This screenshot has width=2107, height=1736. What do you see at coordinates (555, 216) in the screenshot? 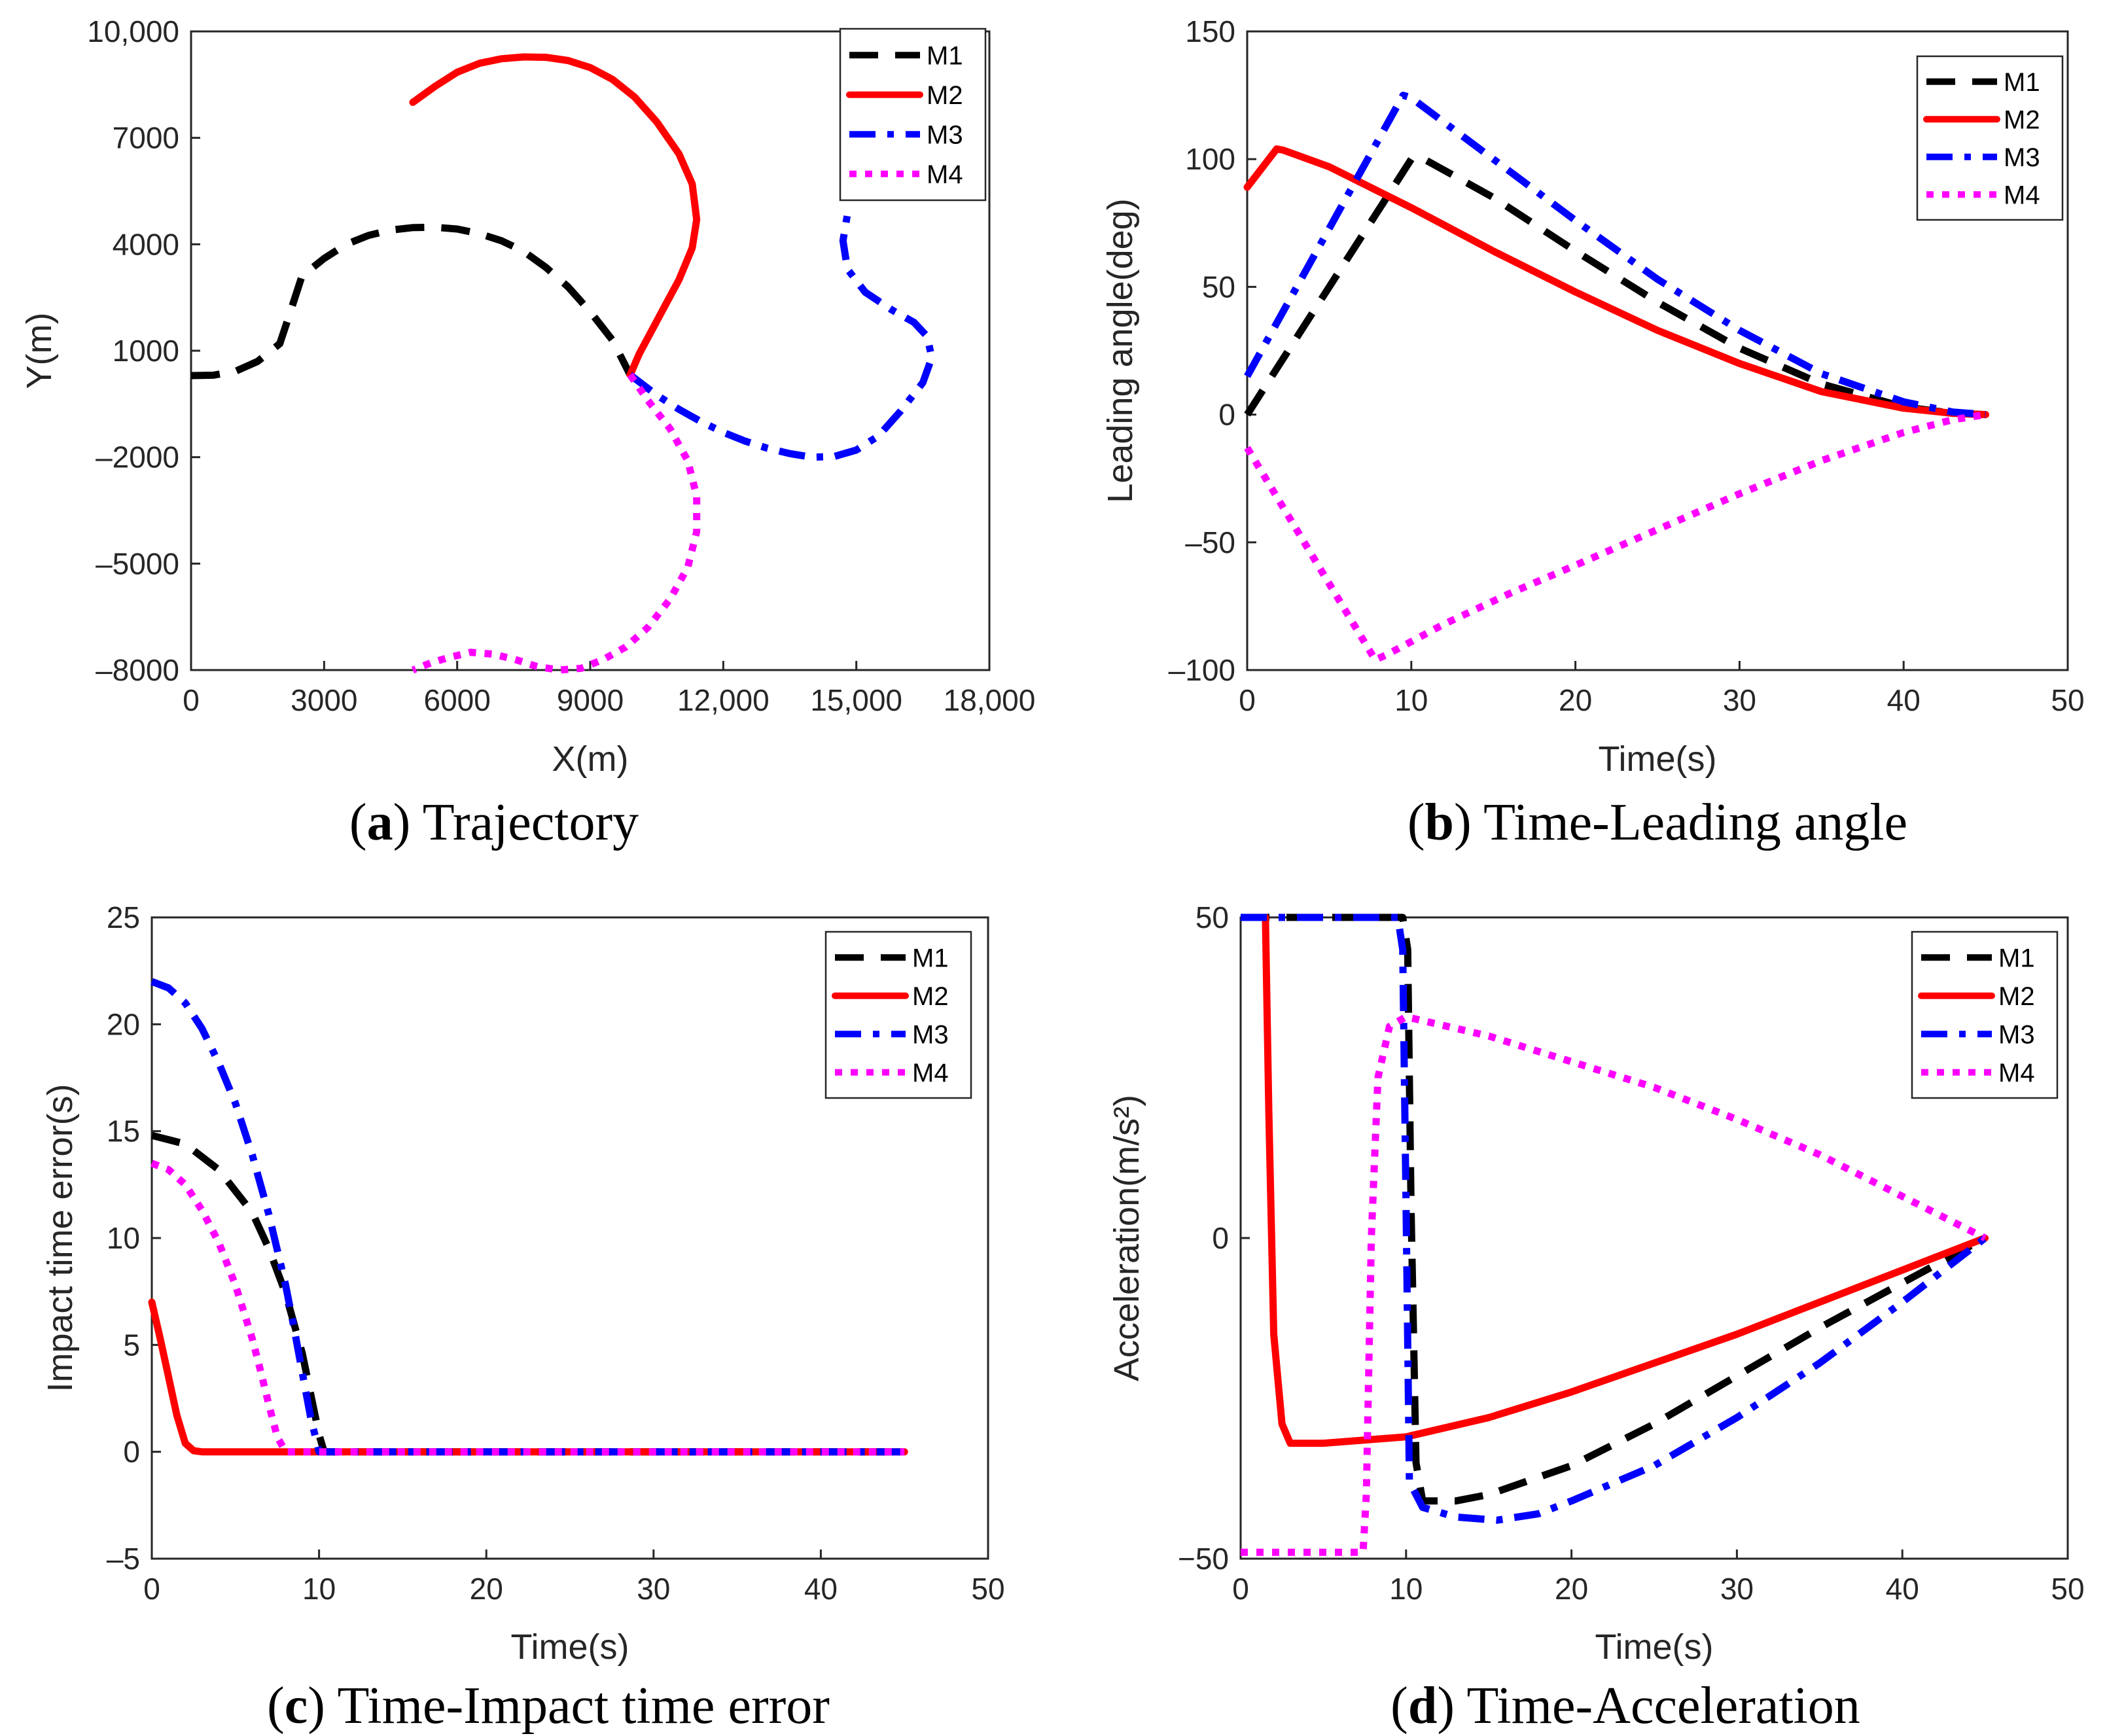
I see `panel-a-series-m2-line` at bounding box center [555, 216].